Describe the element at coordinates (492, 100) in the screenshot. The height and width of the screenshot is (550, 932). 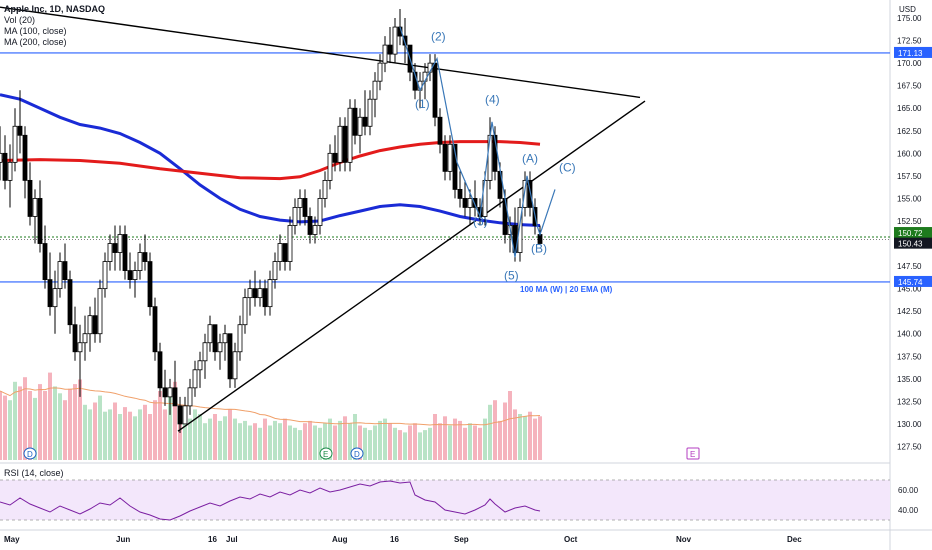
I see `wave-label: (4)` at that location.